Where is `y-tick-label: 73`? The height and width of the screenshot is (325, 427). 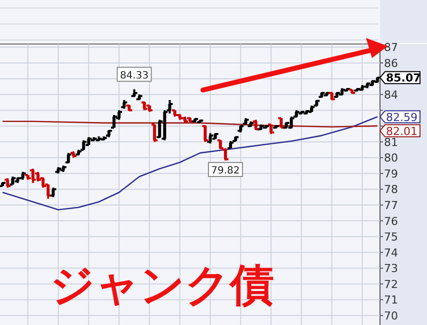
y-tick-label: 73 is located at coordinates (391, 269).